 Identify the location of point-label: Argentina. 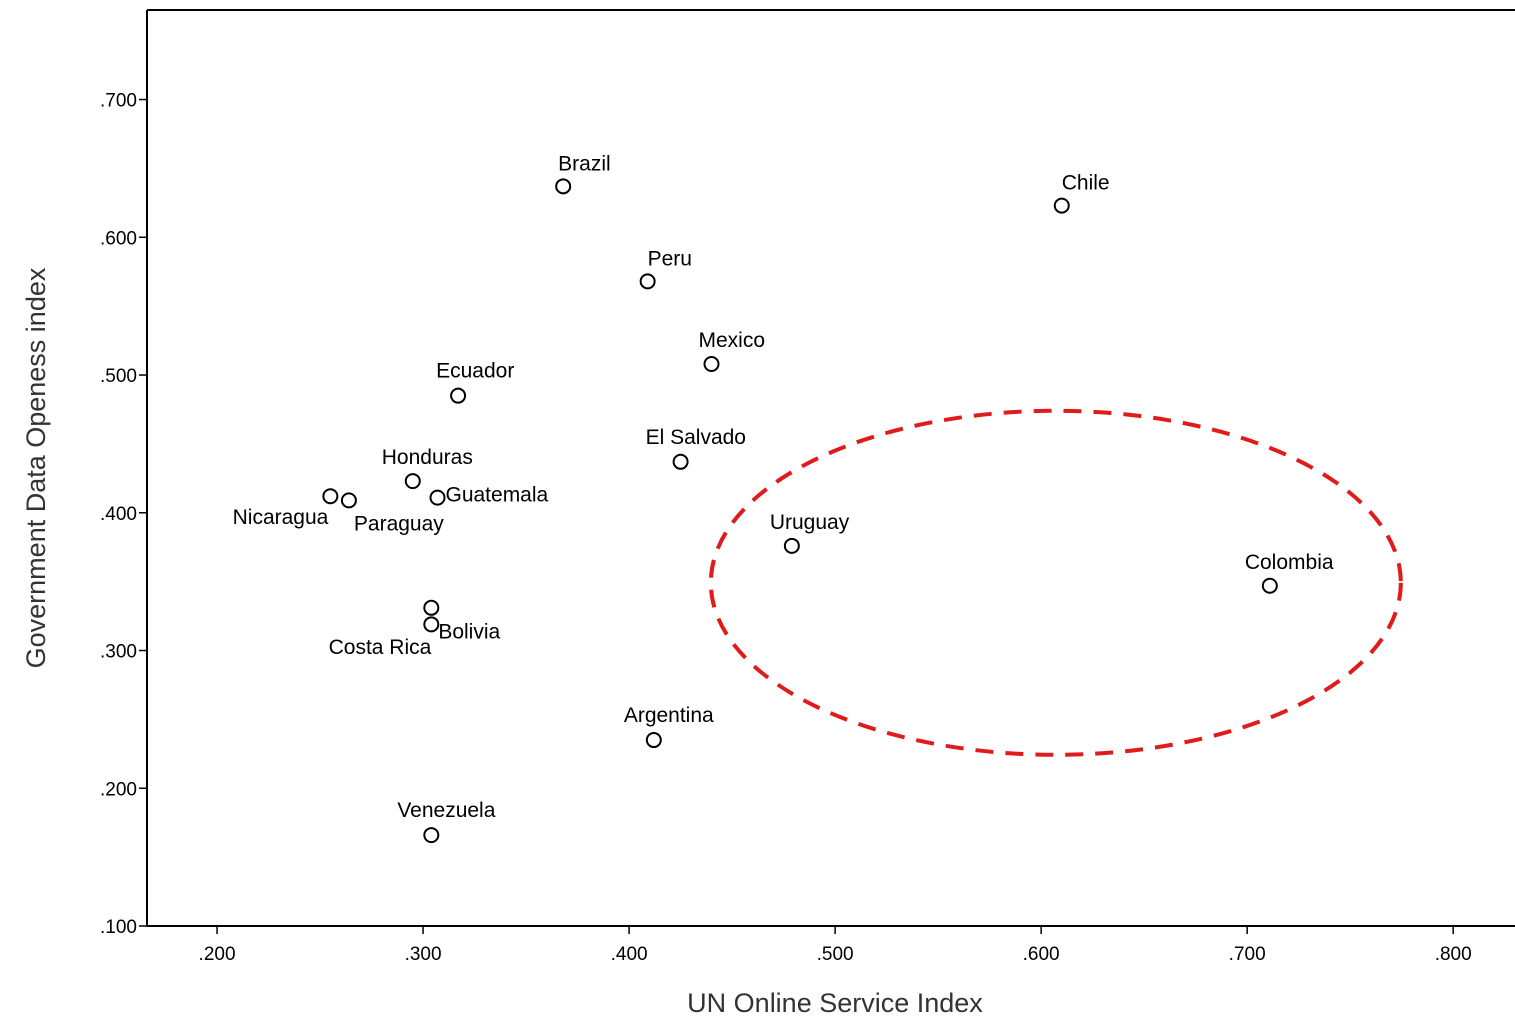
(669, 715).